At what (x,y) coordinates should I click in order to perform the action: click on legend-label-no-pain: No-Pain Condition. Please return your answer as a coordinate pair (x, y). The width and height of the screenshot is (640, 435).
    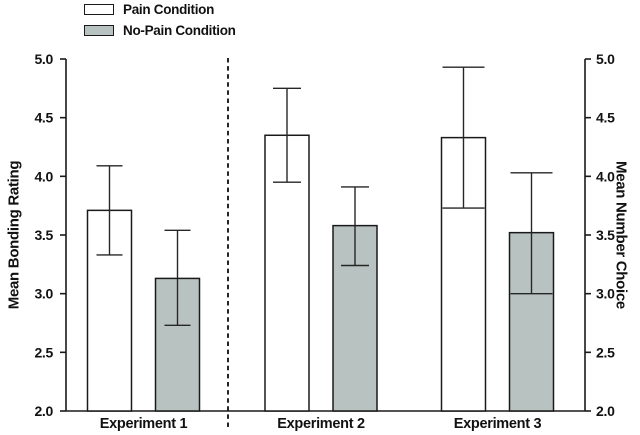
    Looking at the image, I should click on (179, 30).